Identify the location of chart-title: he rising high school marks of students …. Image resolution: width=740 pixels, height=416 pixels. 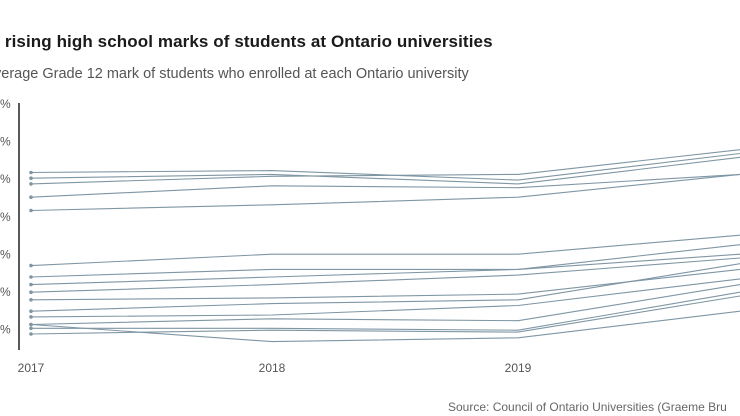
(246, 41).